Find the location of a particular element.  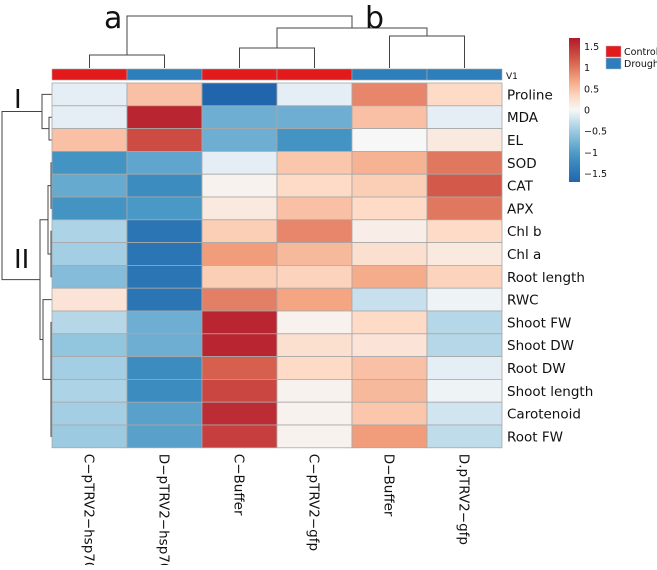

column-label: C−pTRV2−gfp is located at coordinates (314, 502).